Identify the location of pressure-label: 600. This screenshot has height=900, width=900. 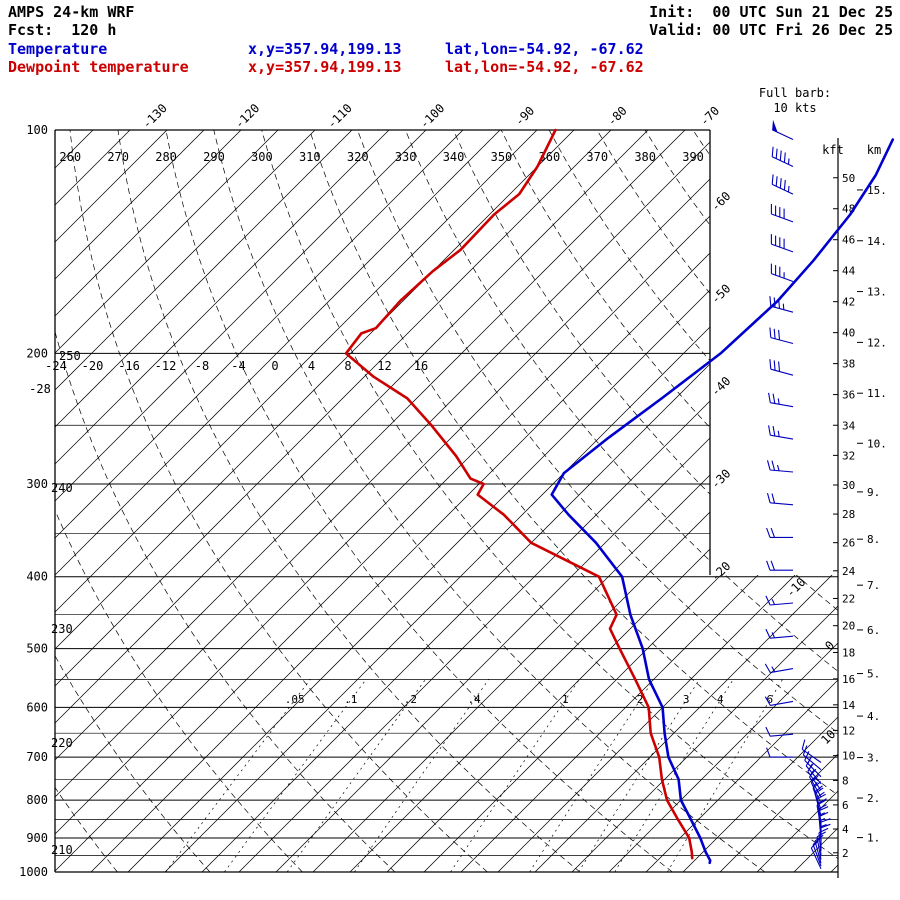
(37, 707).